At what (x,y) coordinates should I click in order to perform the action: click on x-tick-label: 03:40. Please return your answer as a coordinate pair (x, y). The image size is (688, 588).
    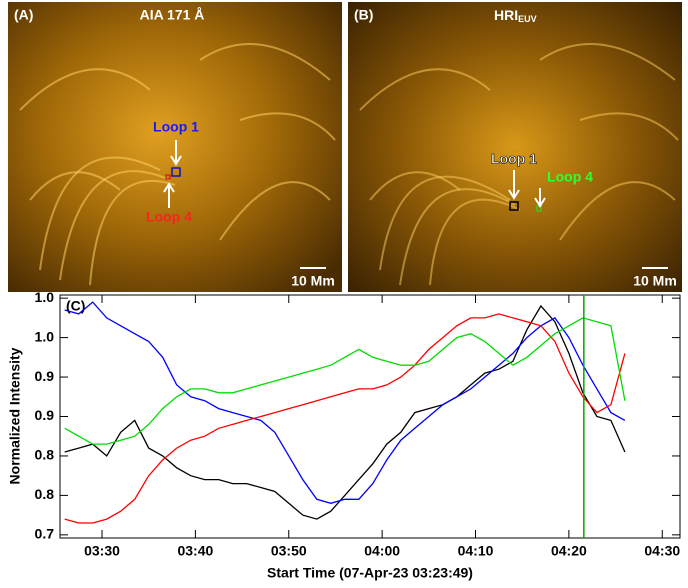
    Looking at the image, I should click on (195, 551).